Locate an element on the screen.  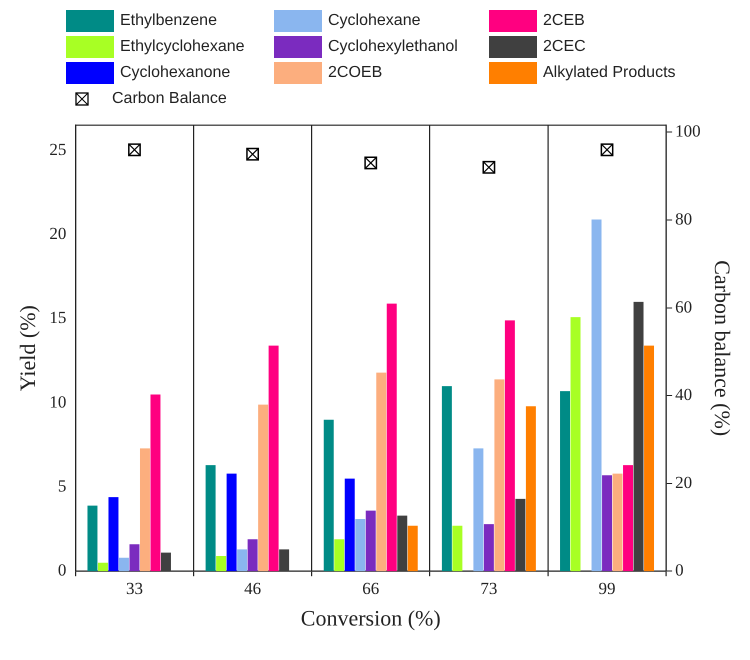
legend-label: Alkylated Products is located at coordinates (609, 73).